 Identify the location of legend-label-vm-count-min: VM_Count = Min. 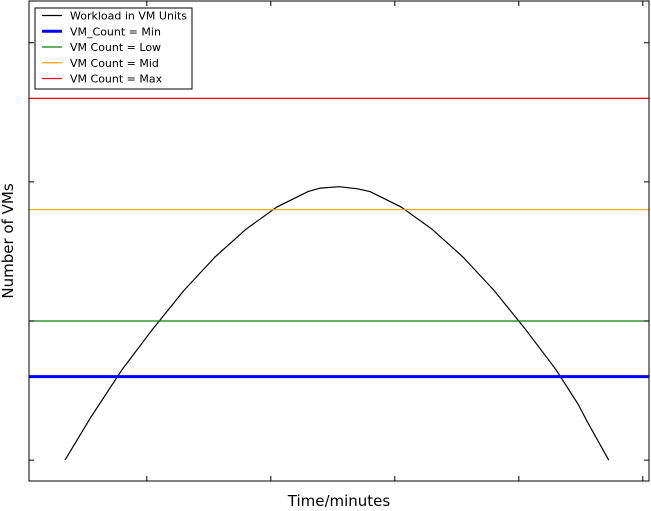
(115, 31).